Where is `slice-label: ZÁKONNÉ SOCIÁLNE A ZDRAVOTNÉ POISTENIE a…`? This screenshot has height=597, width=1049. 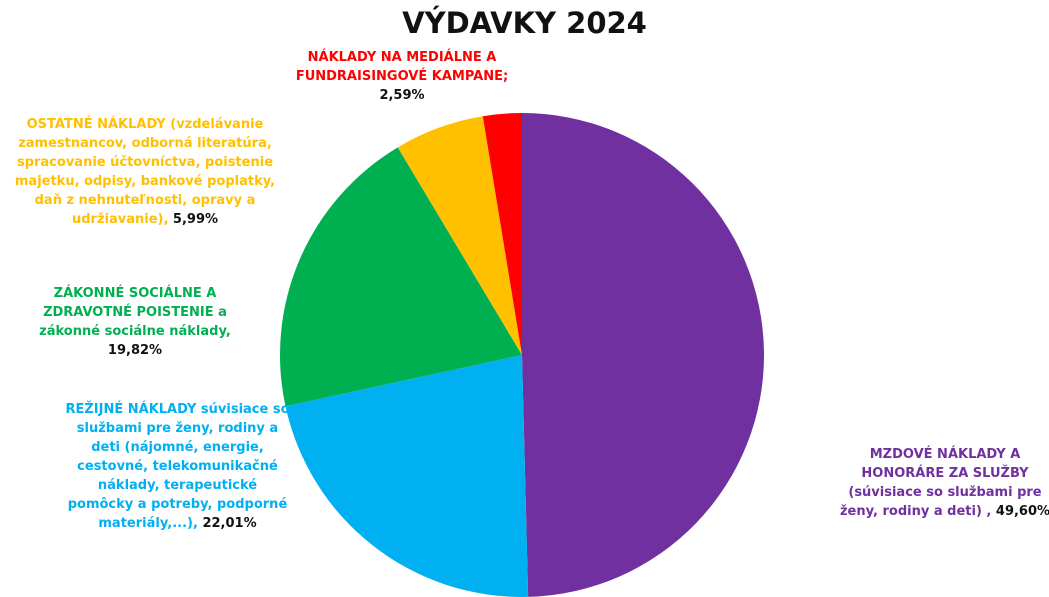 slice-label: ZÁKONNÉ SOCIÁLNE A ZDRAVOTNÉ POISTENIE a… is located at coordinates (135, 322).